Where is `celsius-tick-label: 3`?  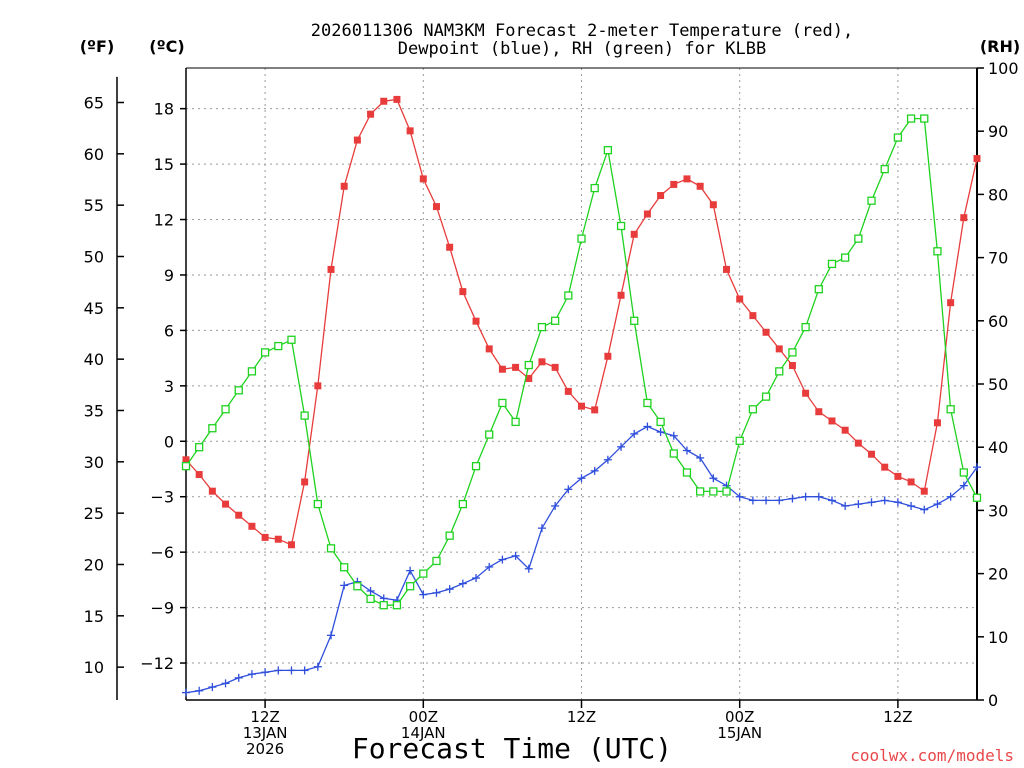 celsius-tick-label: 3 is located at coordinates (169, 386).